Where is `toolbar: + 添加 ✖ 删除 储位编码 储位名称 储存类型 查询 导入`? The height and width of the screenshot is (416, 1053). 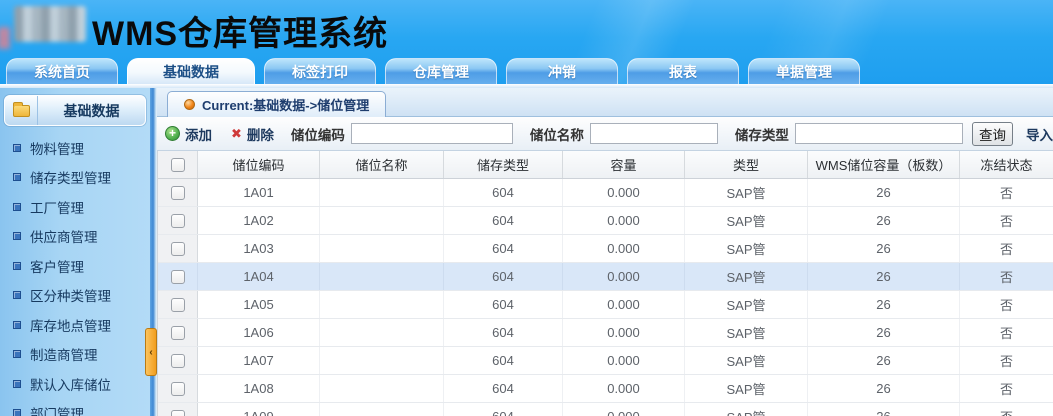 toolbar: + 添加 ✖ 删除 储位编码 储位名称 储存类型 查询 导入 is located at coordinates (605, 134).